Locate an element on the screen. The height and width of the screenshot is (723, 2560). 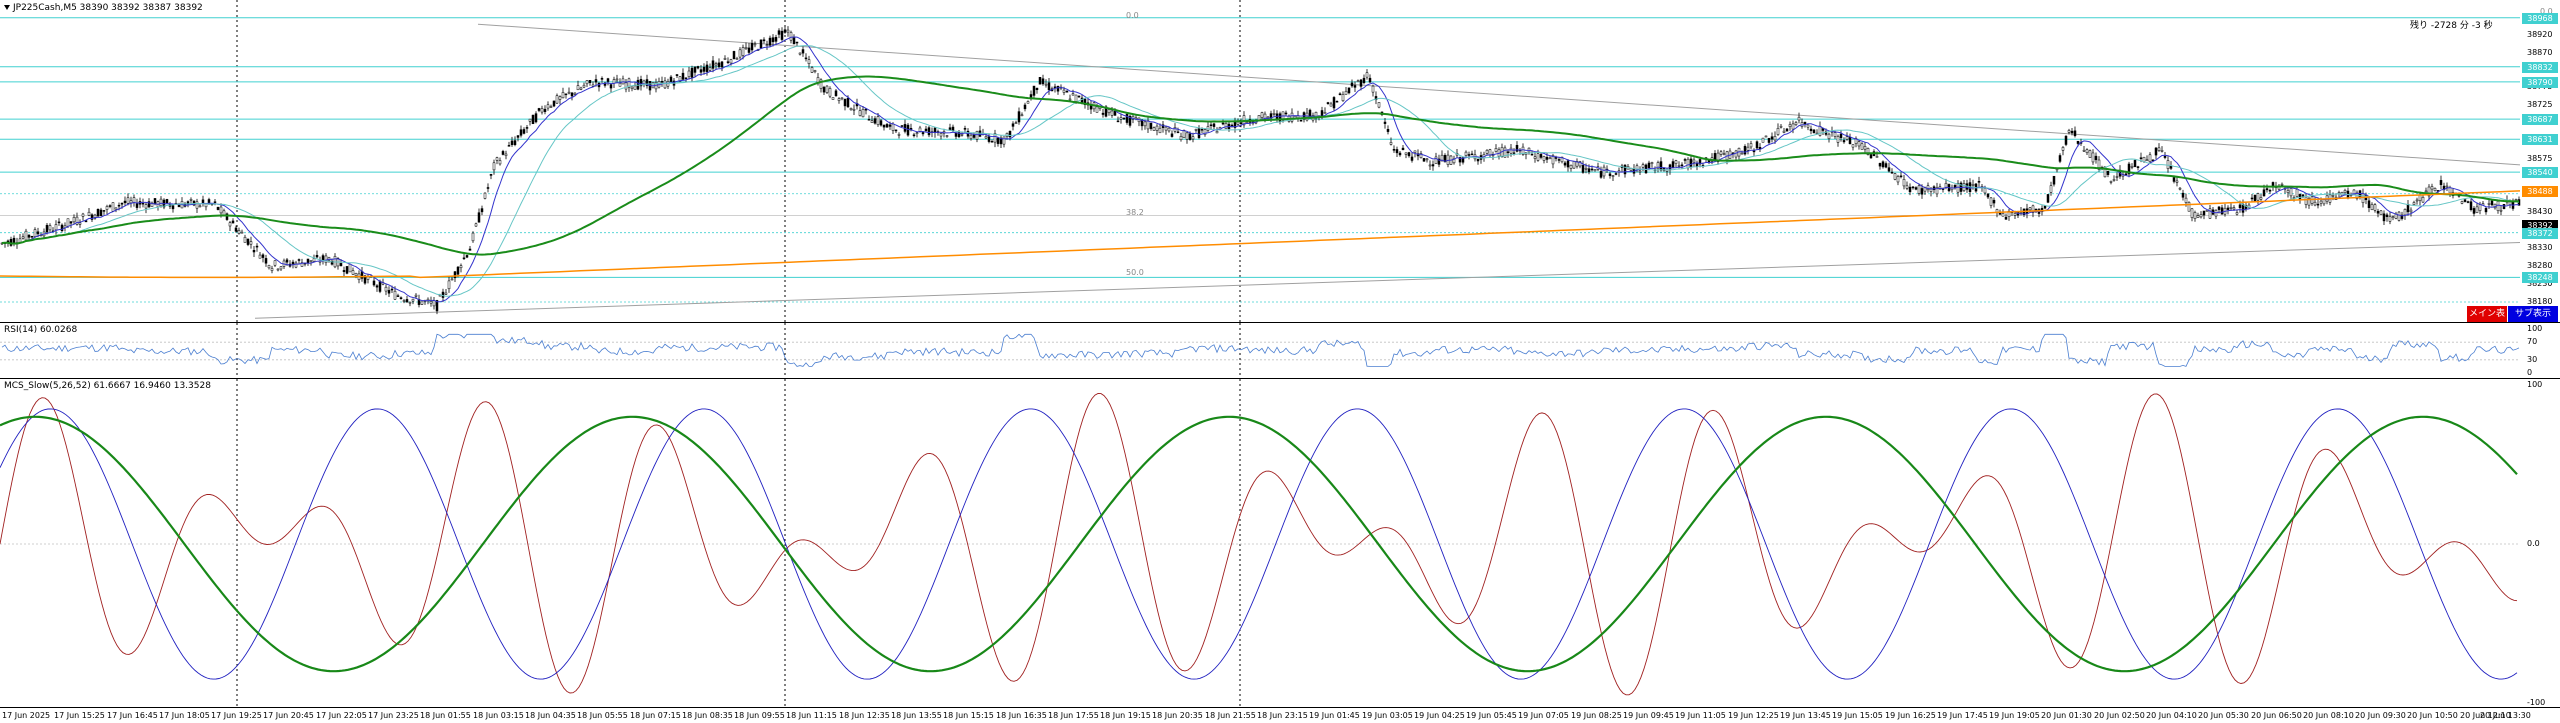
rsi-panel: RSI(14) 60.0268 100 70 30 0 is located at coordinates (1280, 351).